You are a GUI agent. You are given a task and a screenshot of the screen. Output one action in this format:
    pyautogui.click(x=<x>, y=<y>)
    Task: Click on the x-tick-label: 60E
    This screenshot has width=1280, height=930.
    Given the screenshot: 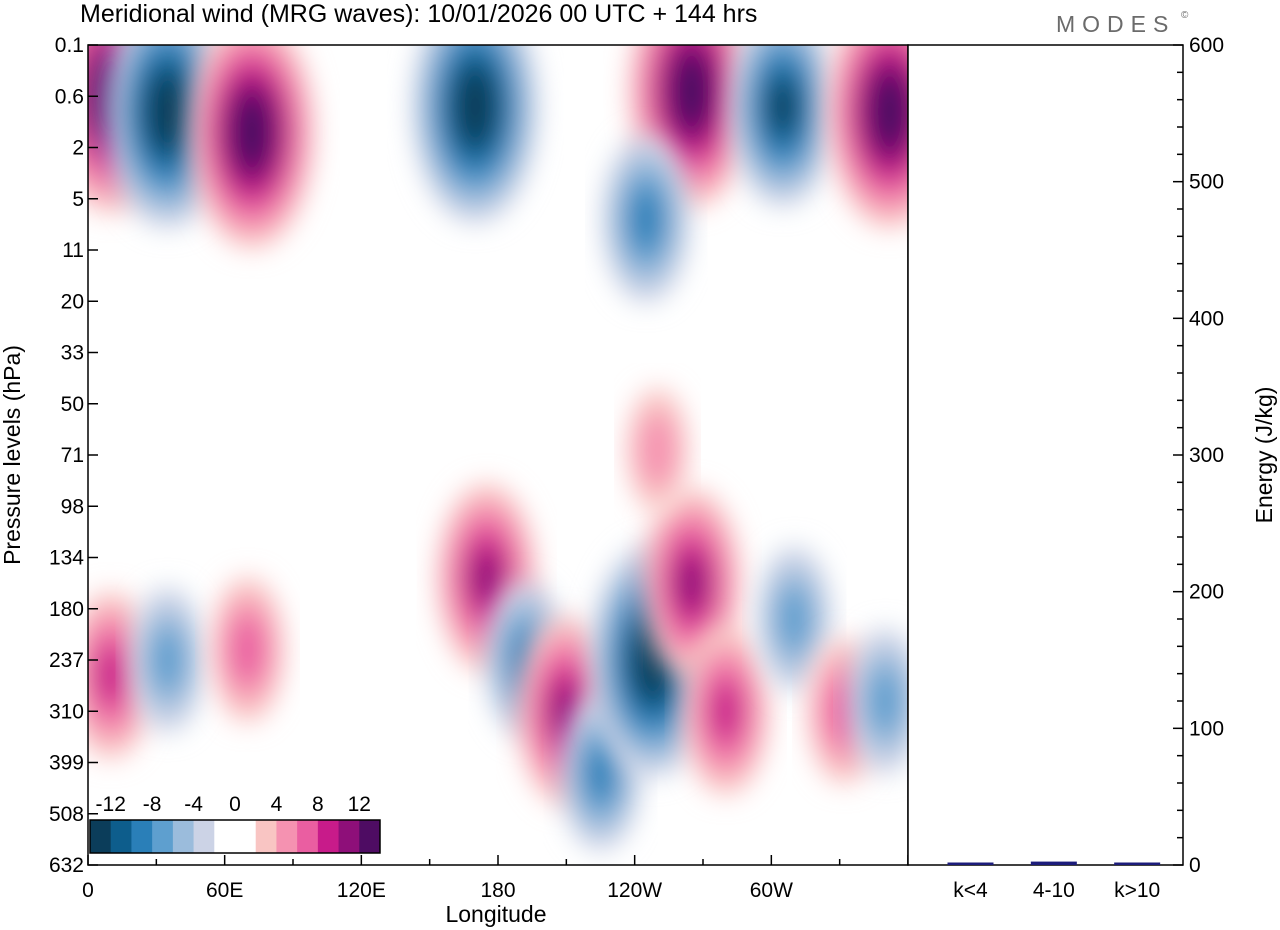 What is the action you would take?
    pyautogui.click(x=224, y=890)
    